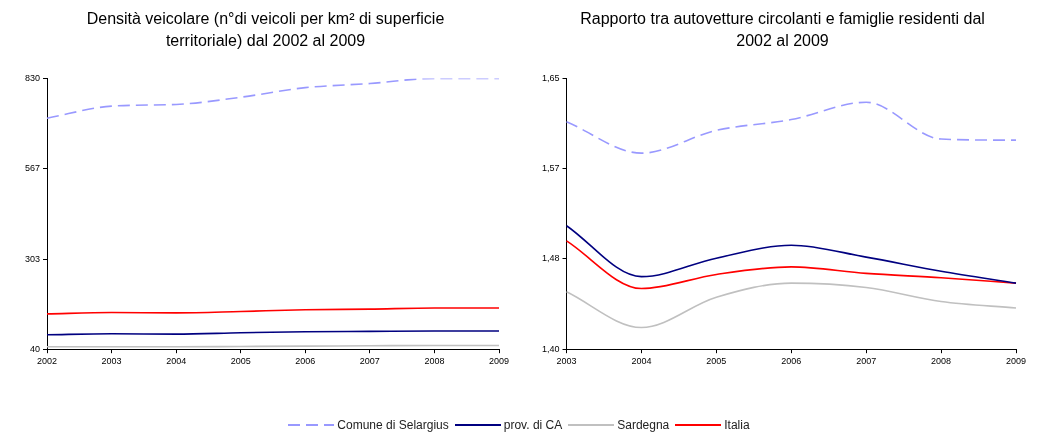  Describe the element at coordinates (47, 361) in the screenshot. I see `x-tick-label: 2002` at that location.